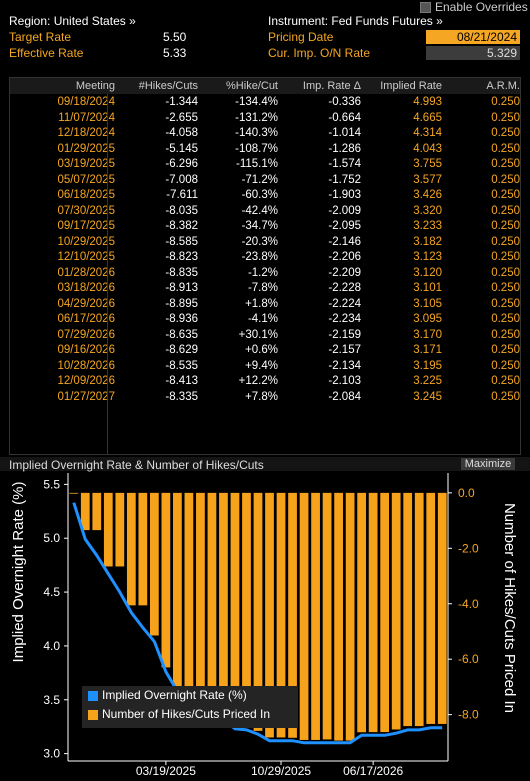 This screenshot has height=781, width=530. Describe the element at coordinates (265, 350) in the screenshot. I see `table-row: 09/16/2026 -8.629 +0.6% -2.157 3.171 0.250` at that location.